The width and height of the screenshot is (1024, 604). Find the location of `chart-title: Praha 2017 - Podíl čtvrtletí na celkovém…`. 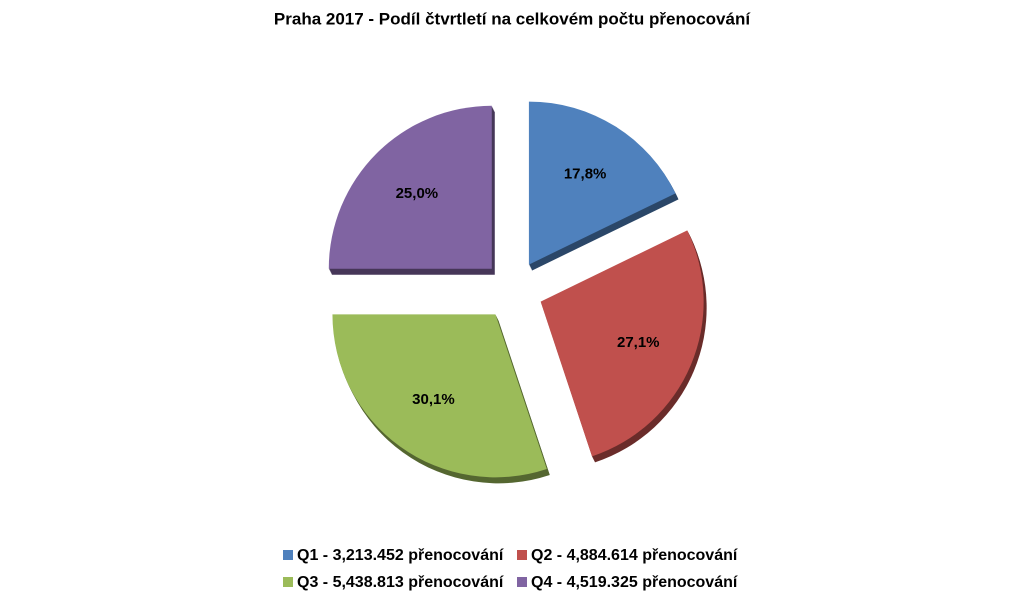

chart-title: Praha 2017 - Podíl čtvrtletí na celkovém… is located at coordinates (512, 18).